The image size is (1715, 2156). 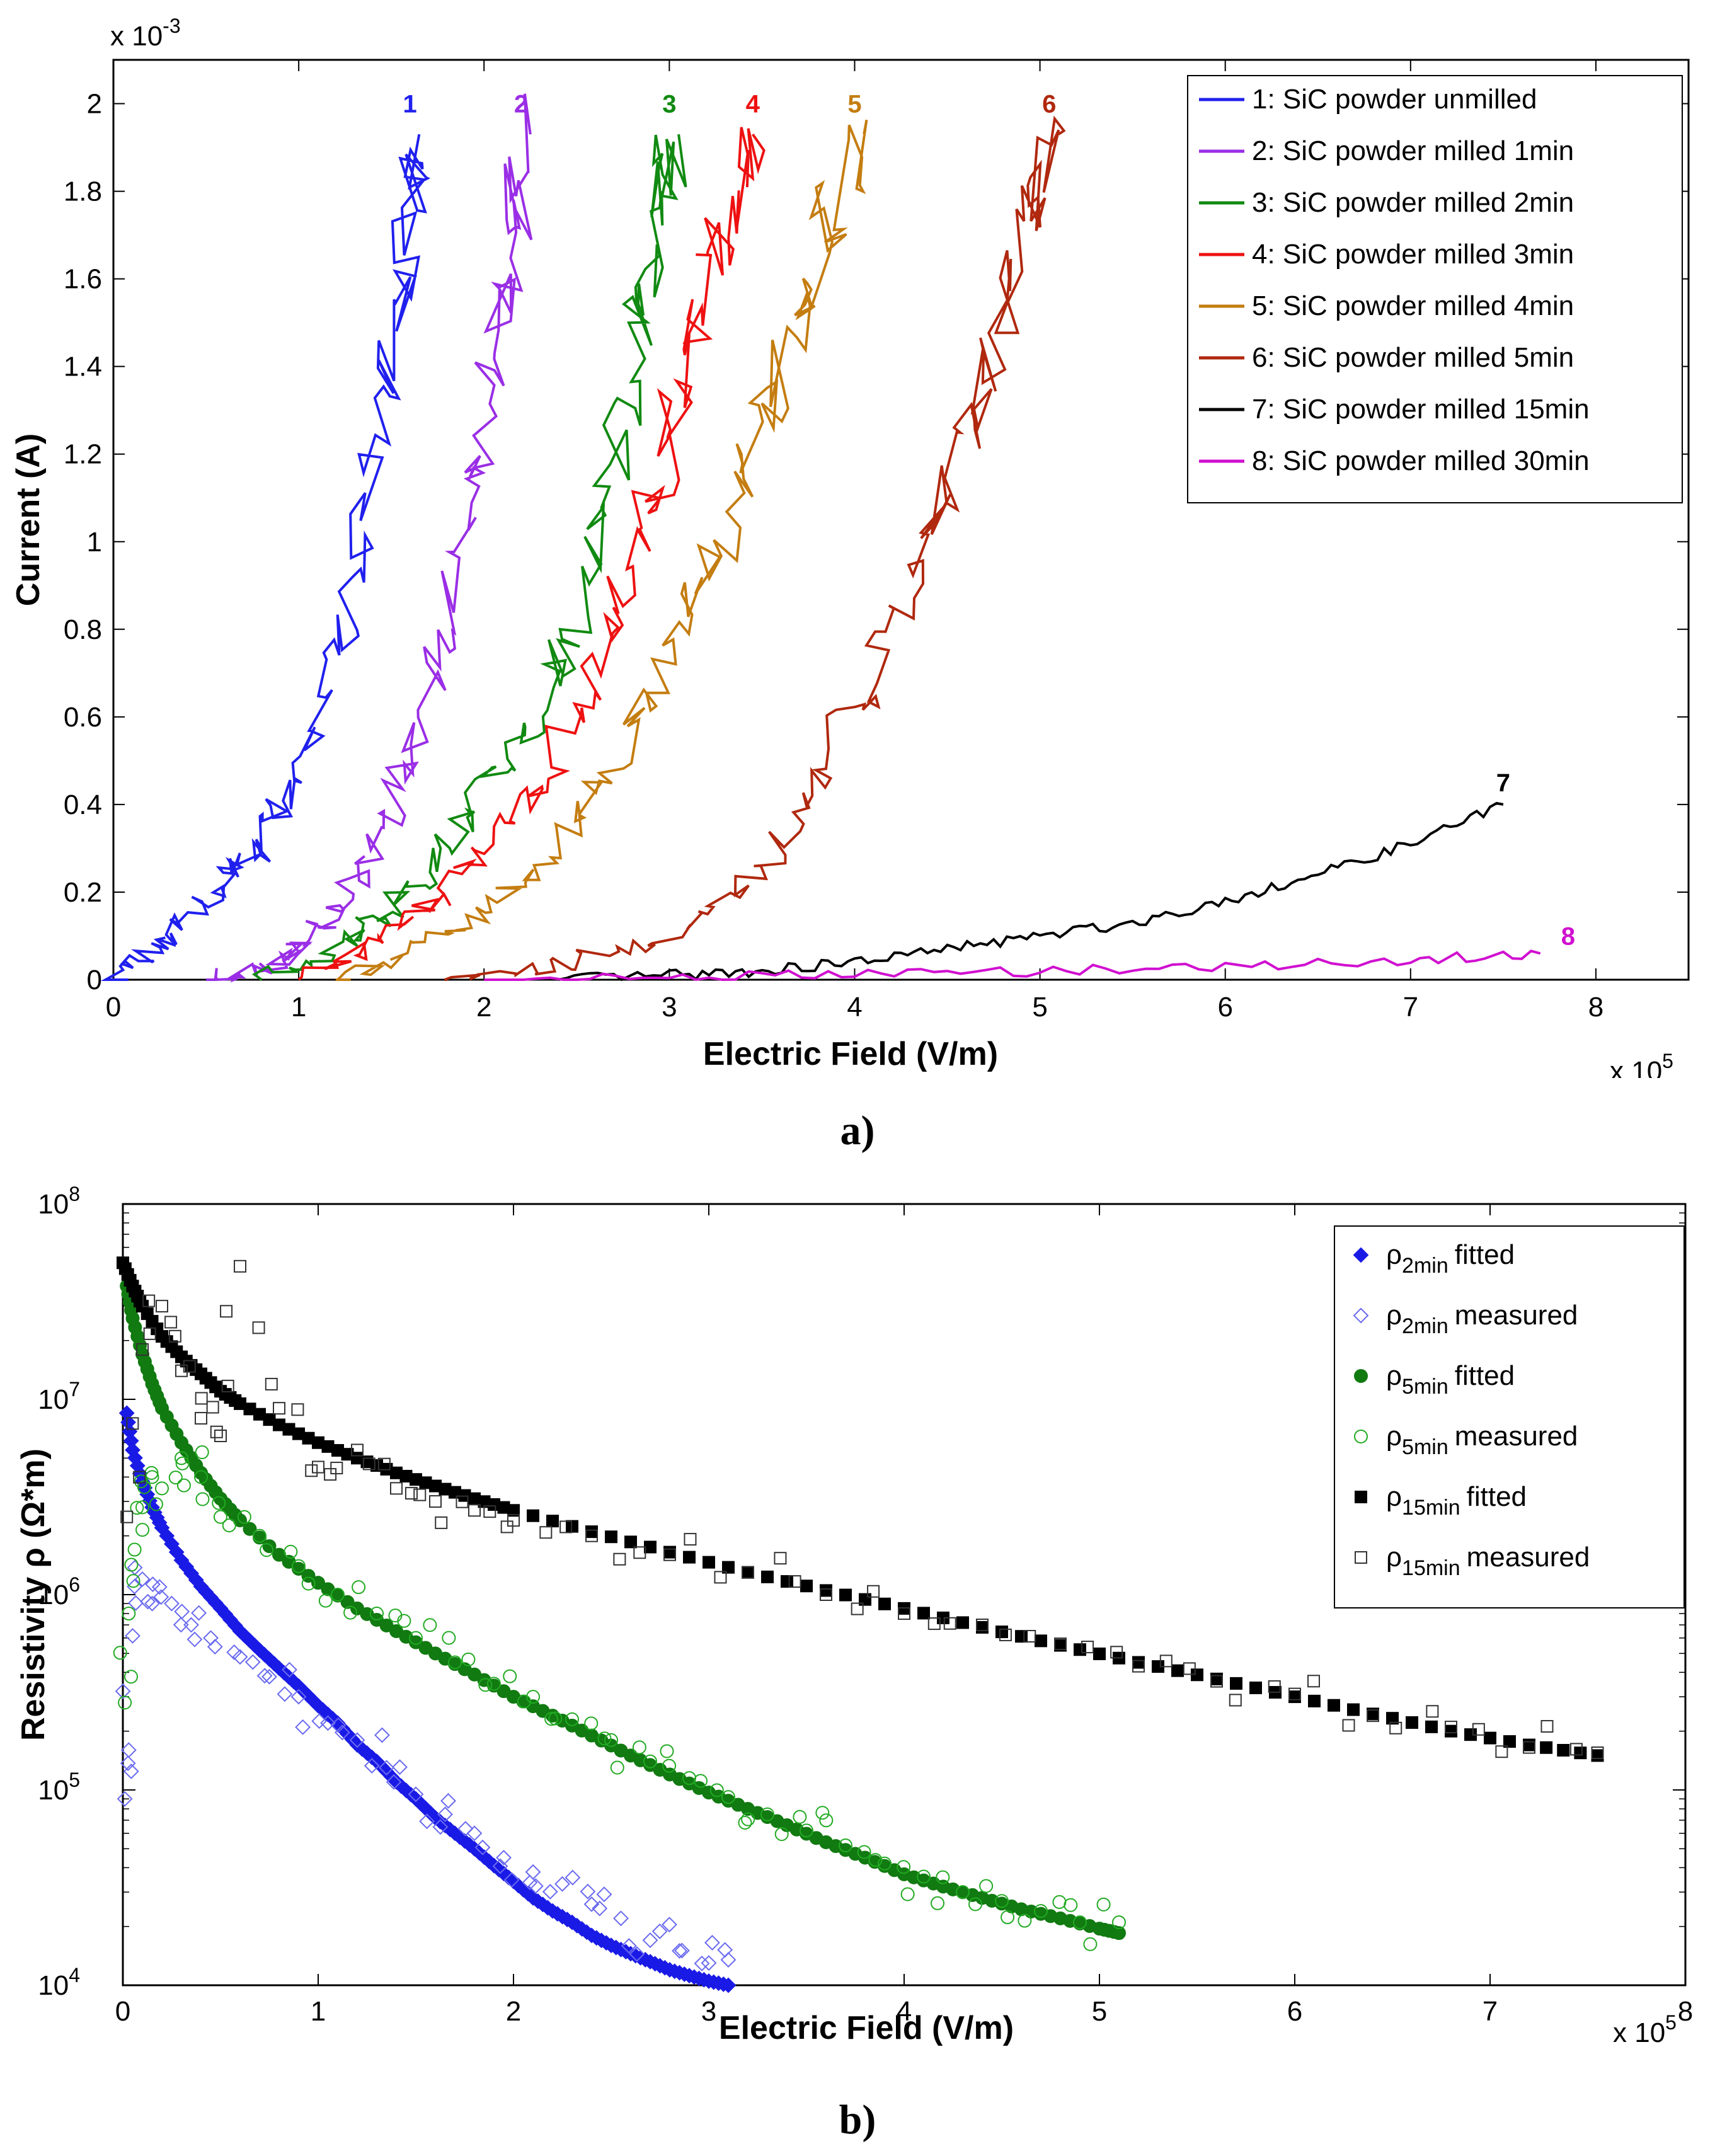 What do you see at coordinates (83, 454) in the screenshot?
I see `y-tick-label-a: 1.2` at bounding box center [83, 454].